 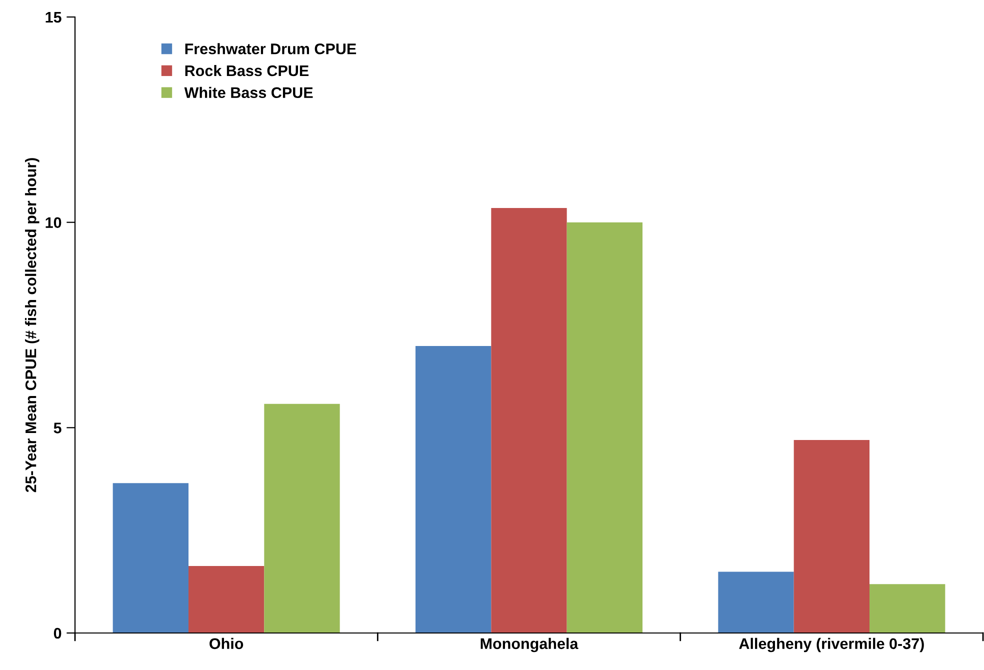 What do you see at coordinates (58, 633) in the screenshot?
I see `y-tick-label: 0` at bounding box center [58, 633].